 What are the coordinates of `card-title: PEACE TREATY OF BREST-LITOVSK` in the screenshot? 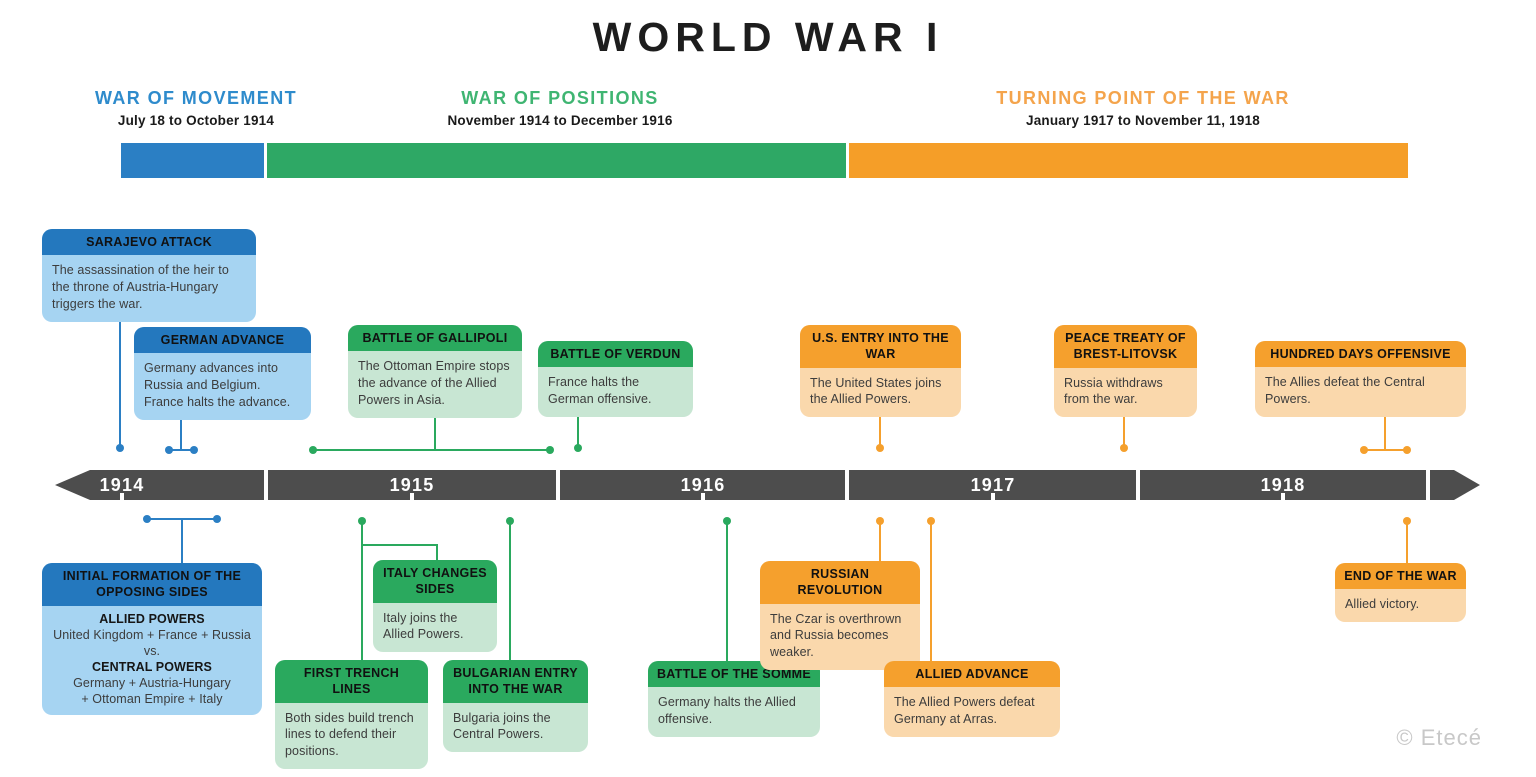 It's located at (1125, 346).